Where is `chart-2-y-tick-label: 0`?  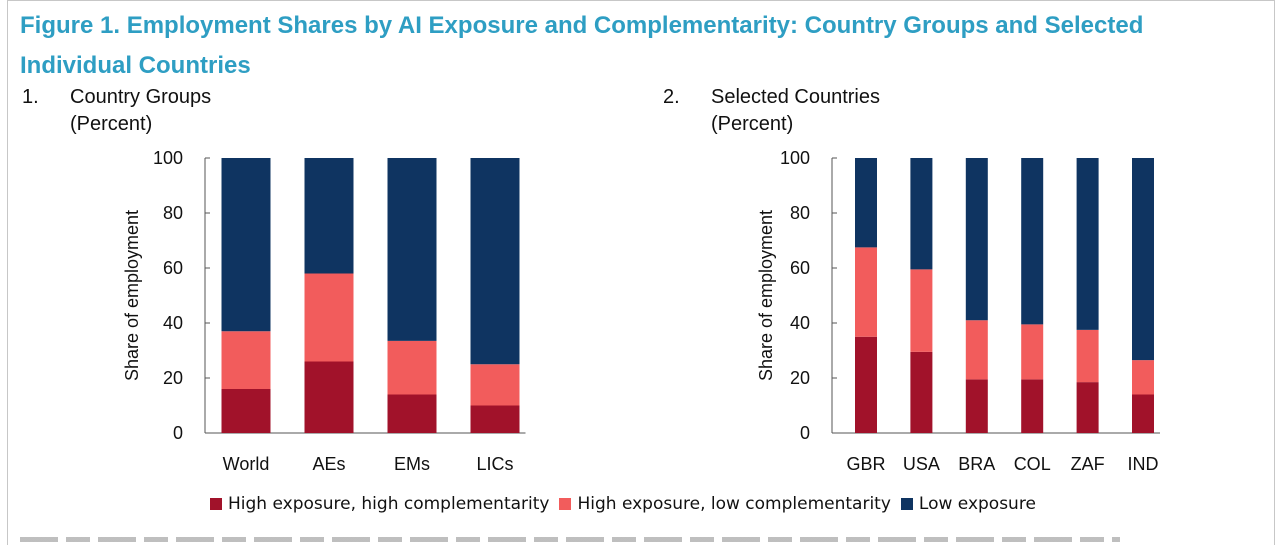 chart-2-y-tick-label: 0 is located at coordinates (805, 433).